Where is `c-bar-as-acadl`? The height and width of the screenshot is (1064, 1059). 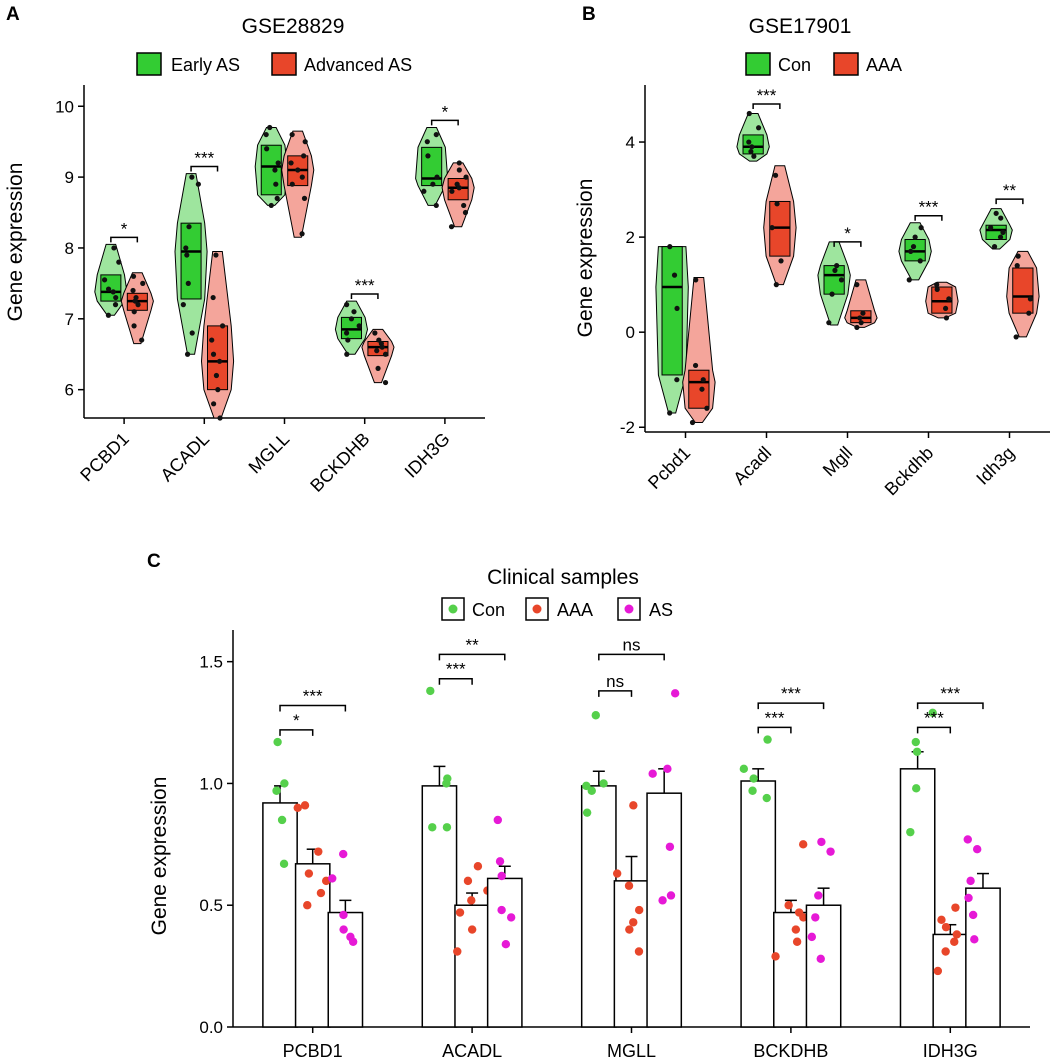 c-bar-as-acadl is located at coordinates (504, 952).